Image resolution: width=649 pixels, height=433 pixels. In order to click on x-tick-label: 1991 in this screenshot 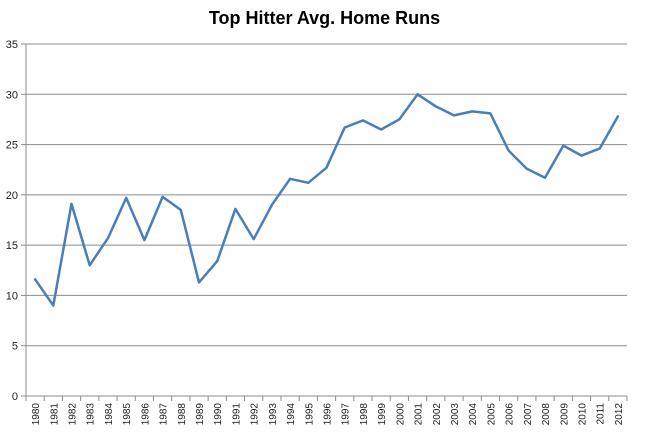, I will do `click(236, 414)`.